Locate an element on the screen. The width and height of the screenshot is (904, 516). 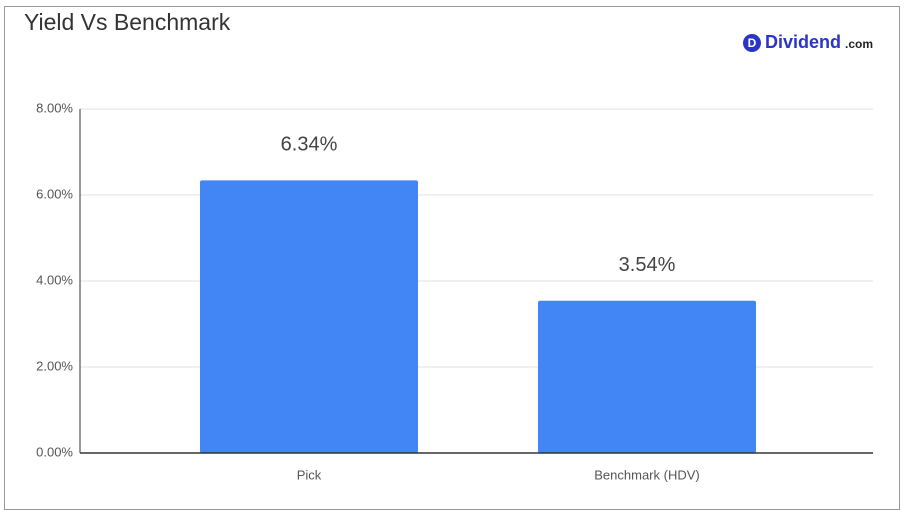
y-tick-label: 8.00% is located at coordinates (54, 107).